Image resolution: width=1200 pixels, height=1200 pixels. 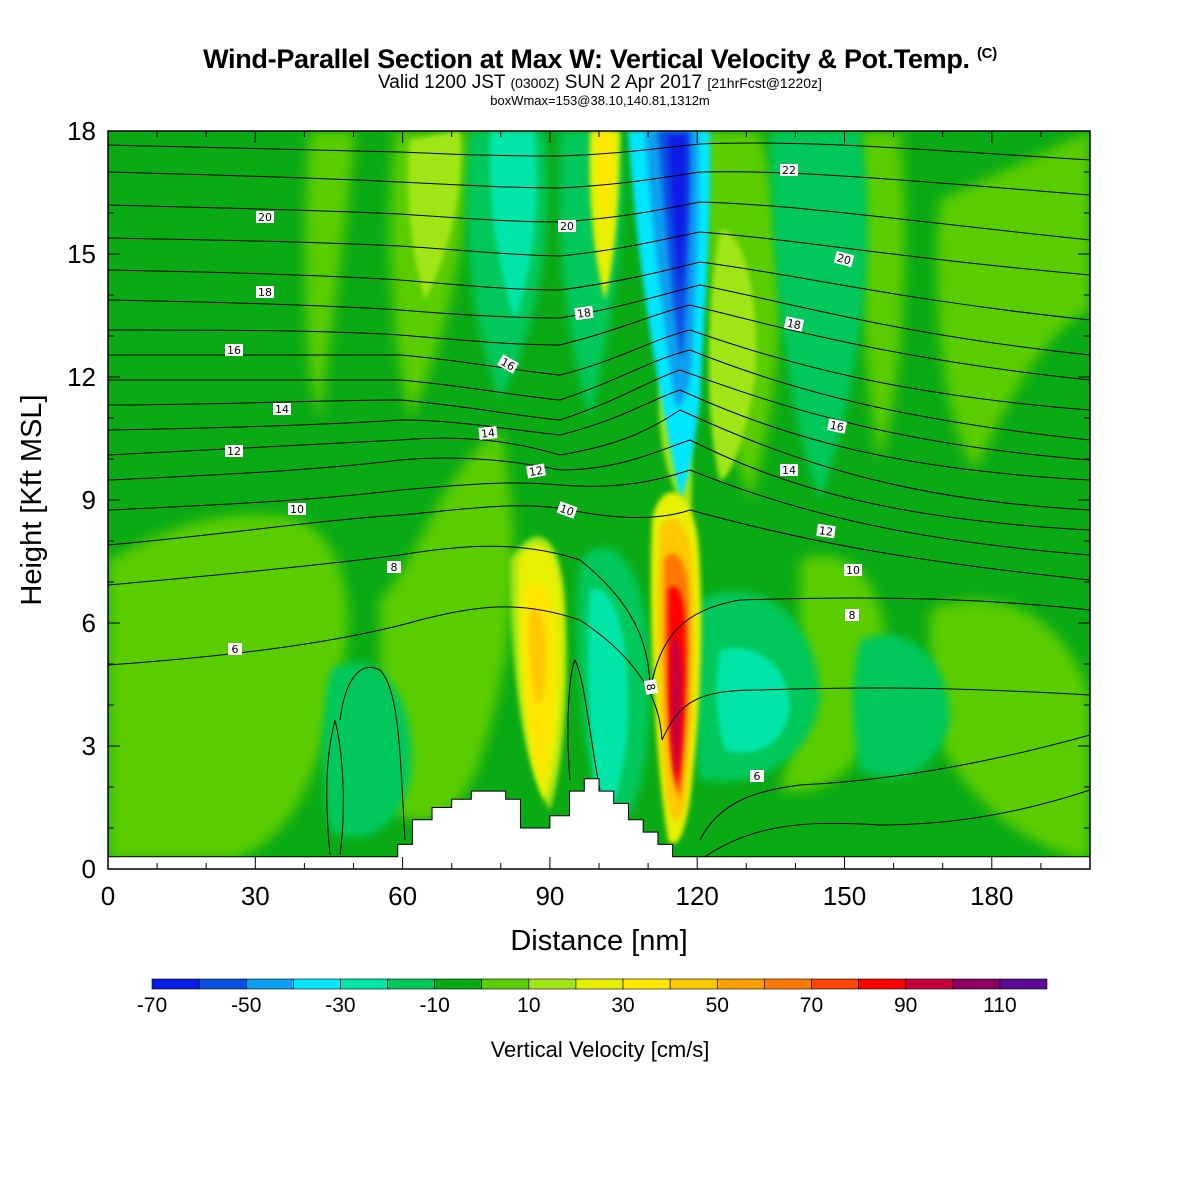 I want to click on downdraft-dark, so click(x=677, y=212).